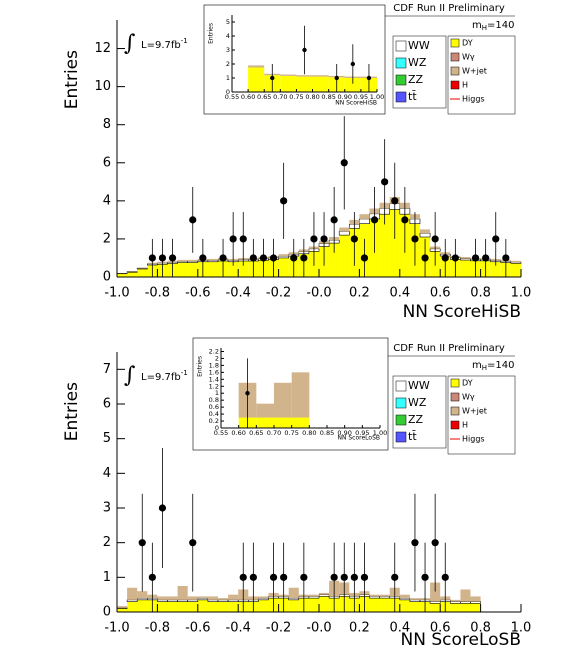 The width and height of the screenshot is (567, 667). Describe the element at coordinates (477, 365) in the screenshot. I see `mass-symbol: m` at that location.